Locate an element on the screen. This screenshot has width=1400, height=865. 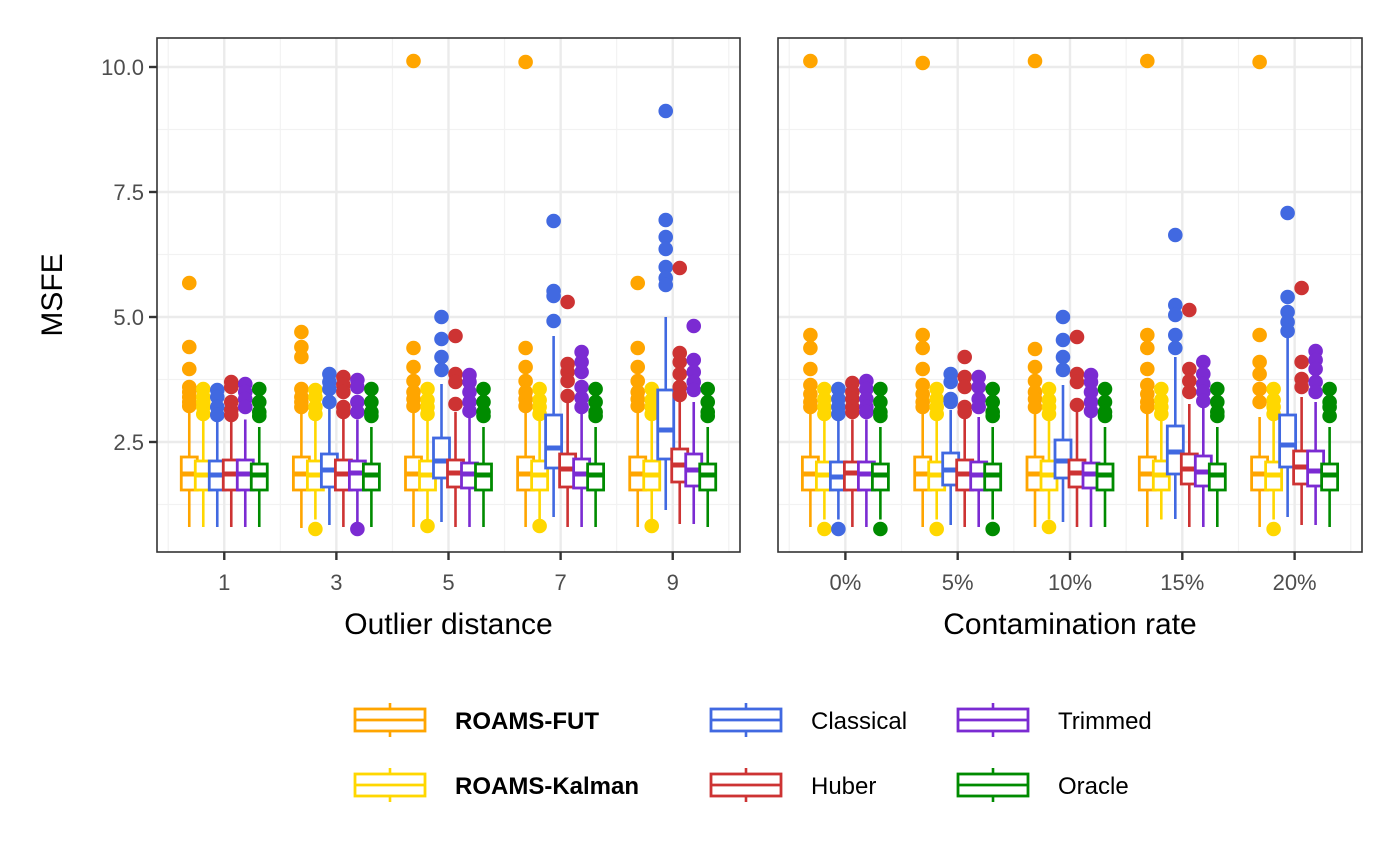
x-tick-label: 5% is located at coordinates (958, 582).